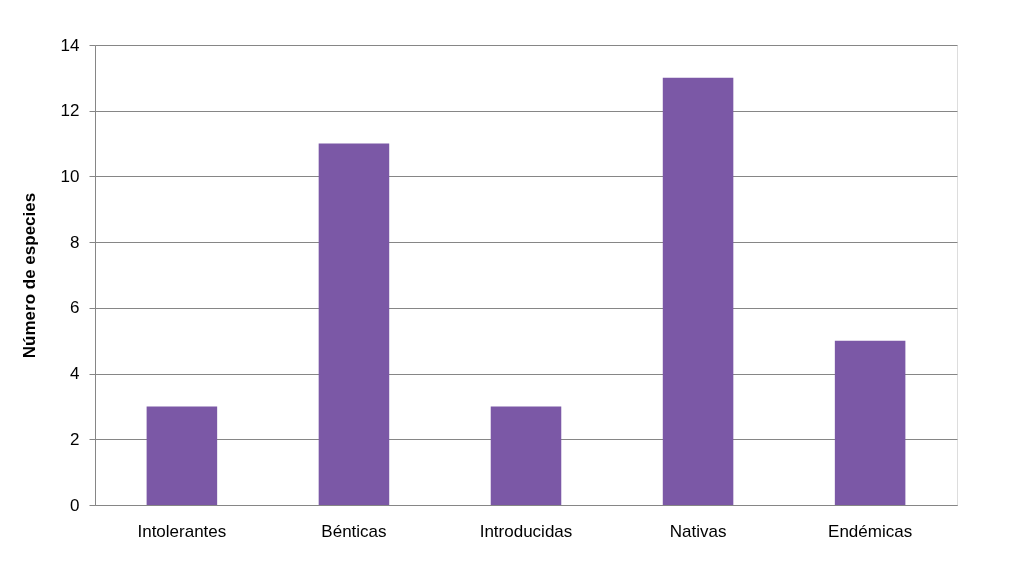  I want to click on y-tick-label: 4, so click(75, 374).